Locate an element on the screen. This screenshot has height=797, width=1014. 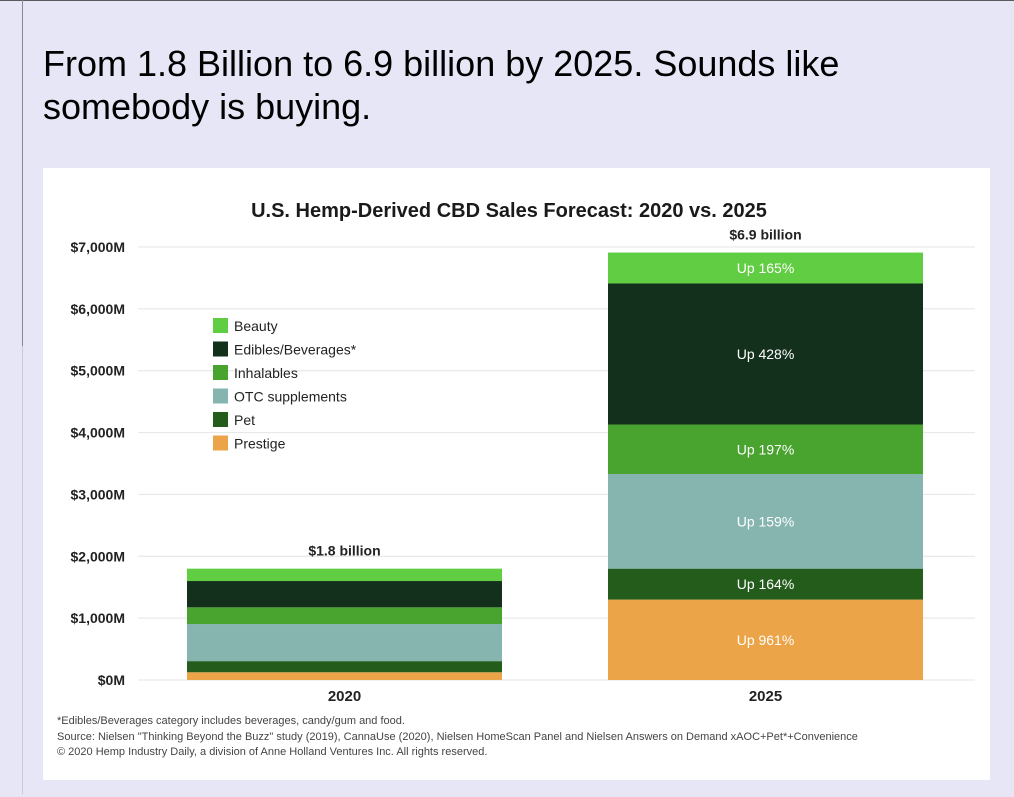
segment-label: Up 159% is located at coordinates (766, 521).